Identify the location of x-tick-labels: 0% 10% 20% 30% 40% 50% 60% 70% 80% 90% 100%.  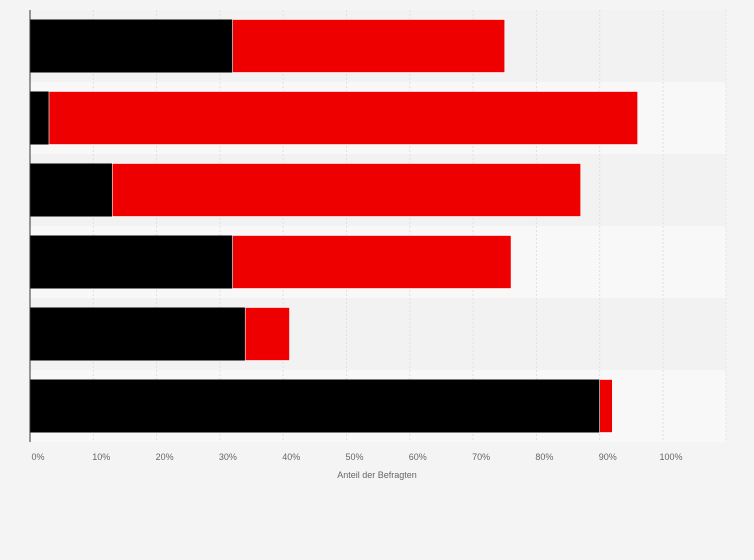
(356, 457).